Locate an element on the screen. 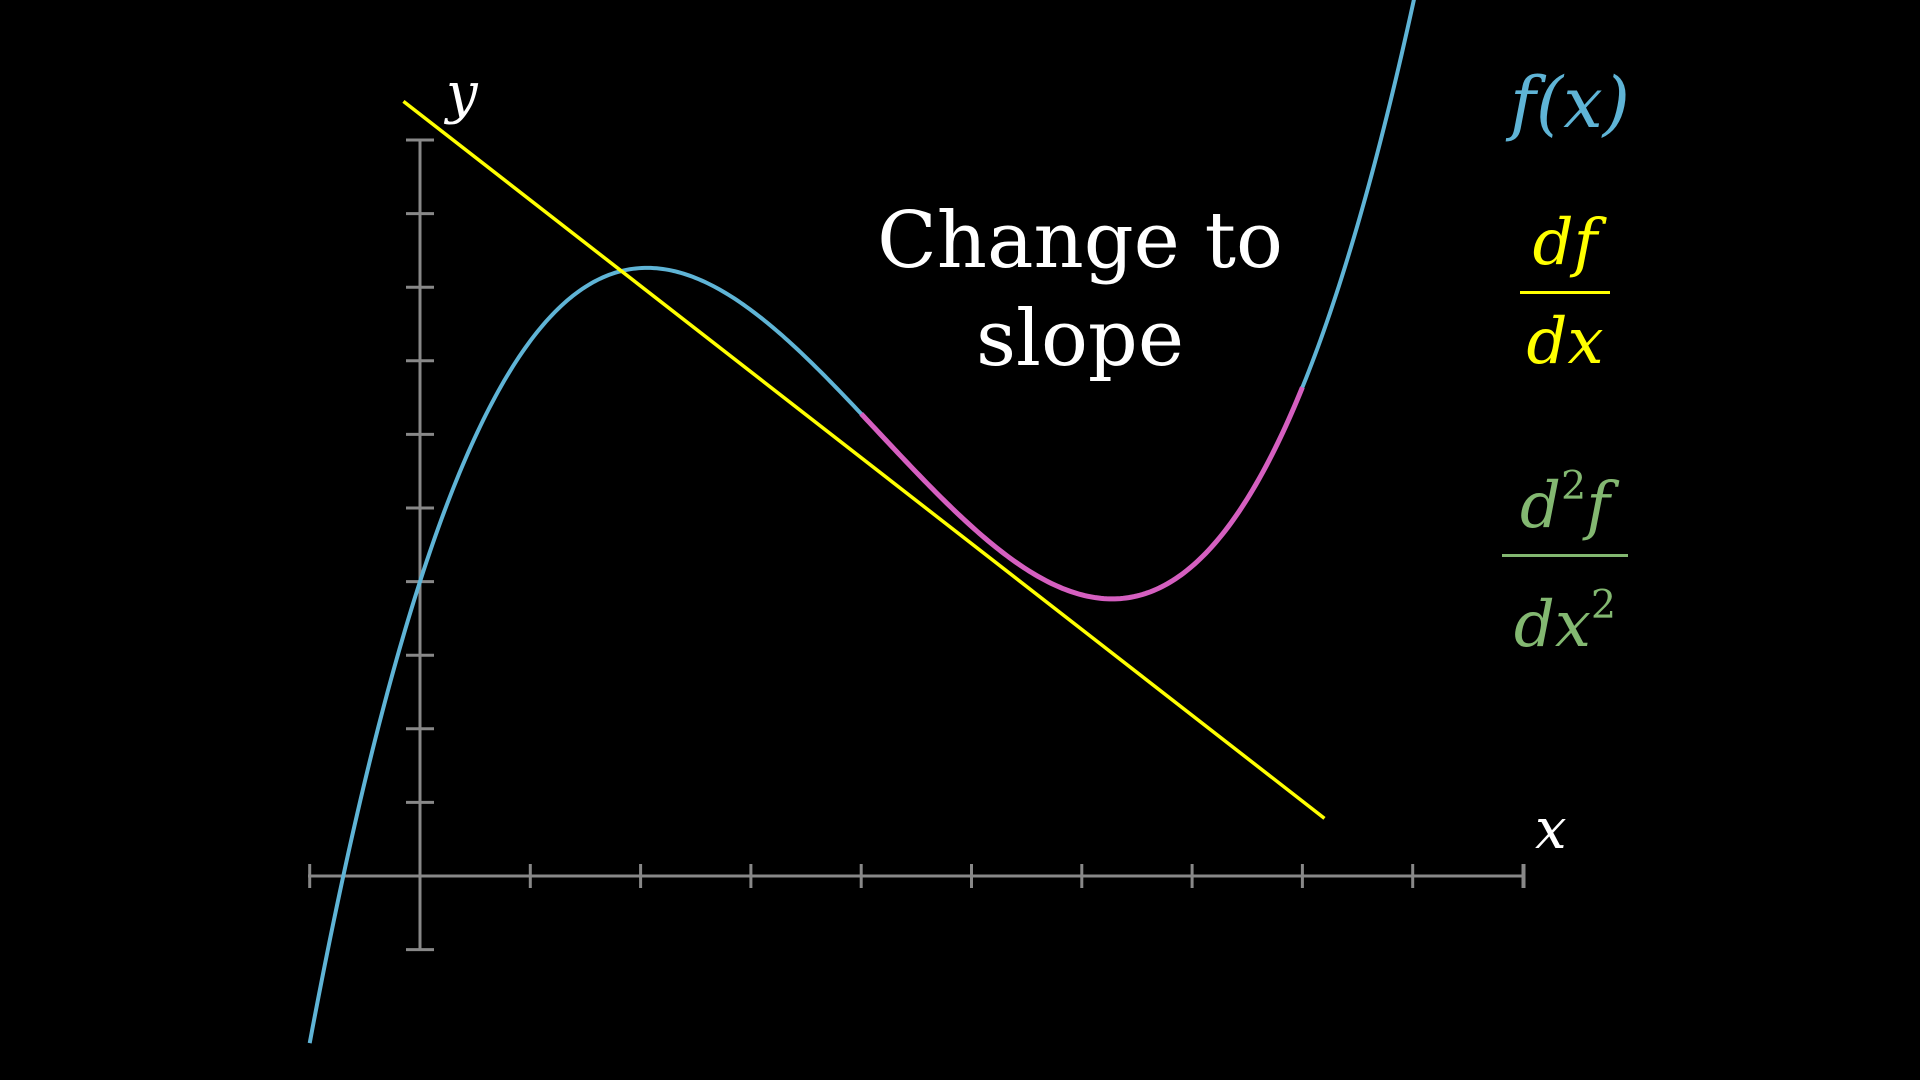 This screenshot has height=1080, width=1920. highlight-segment is located at coordinates (1082, 494).